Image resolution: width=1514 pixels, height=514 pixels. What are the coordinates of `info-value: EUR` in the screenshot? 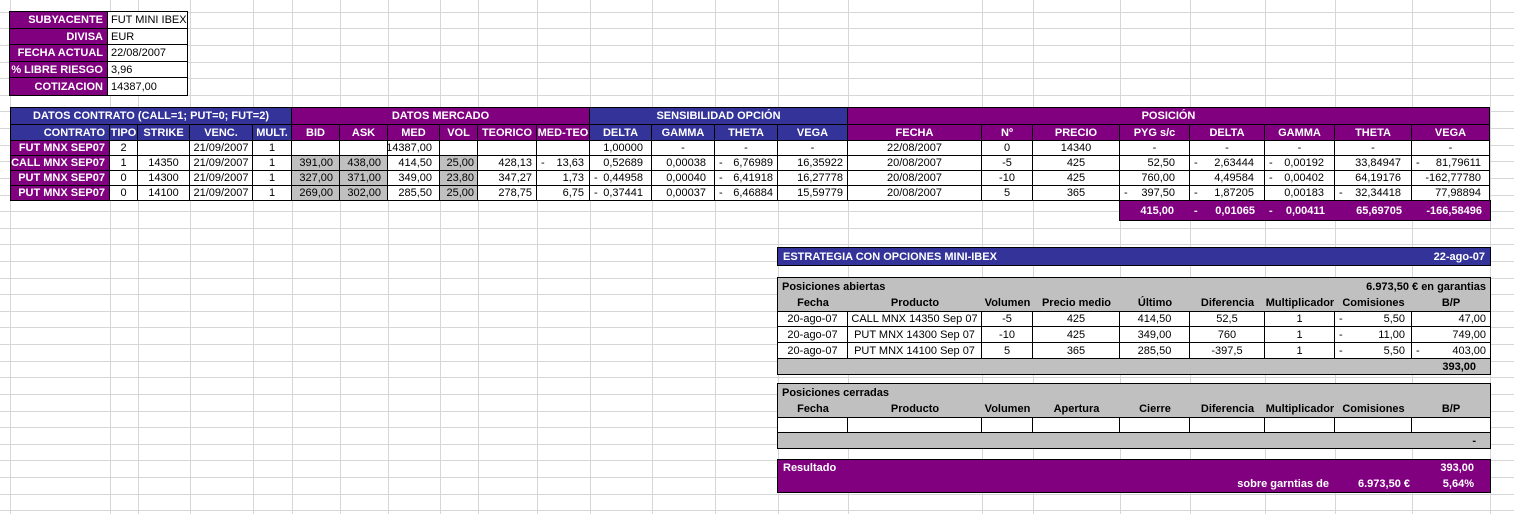 It's located at (147, 36).